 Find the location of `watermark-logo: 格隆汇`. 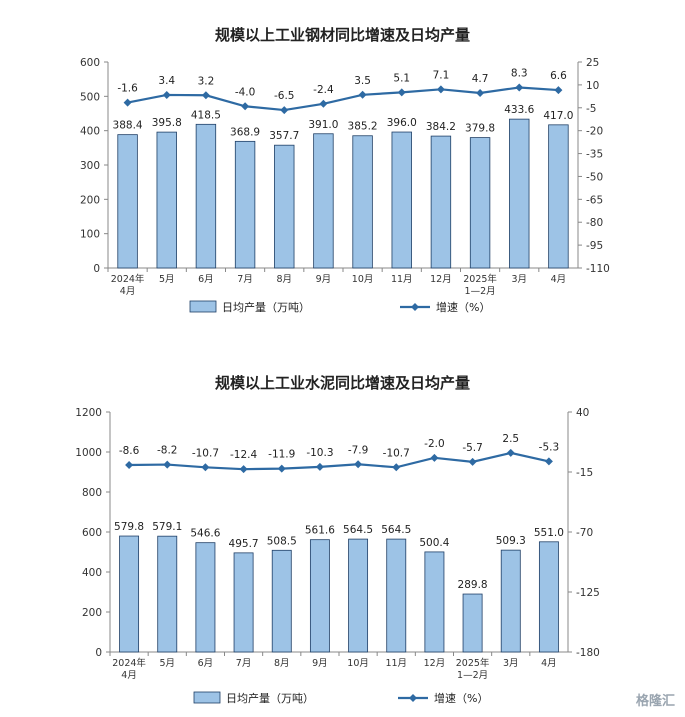

watermark-logo: 格隆汇 is located at coordinates (655, 701).